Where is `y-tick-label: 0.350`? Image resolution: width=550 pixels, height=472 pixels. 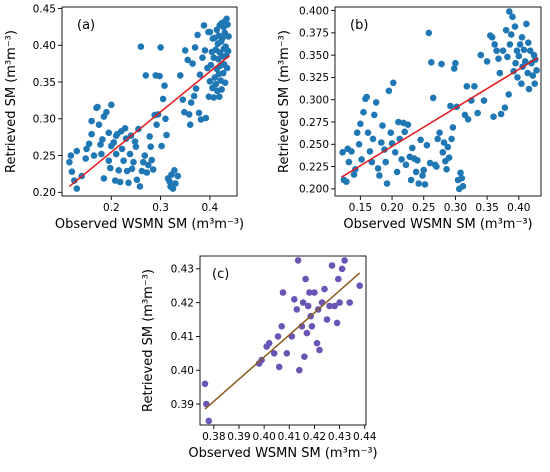
y-tick-label: 0.350 is located at coordinates (314, 56).